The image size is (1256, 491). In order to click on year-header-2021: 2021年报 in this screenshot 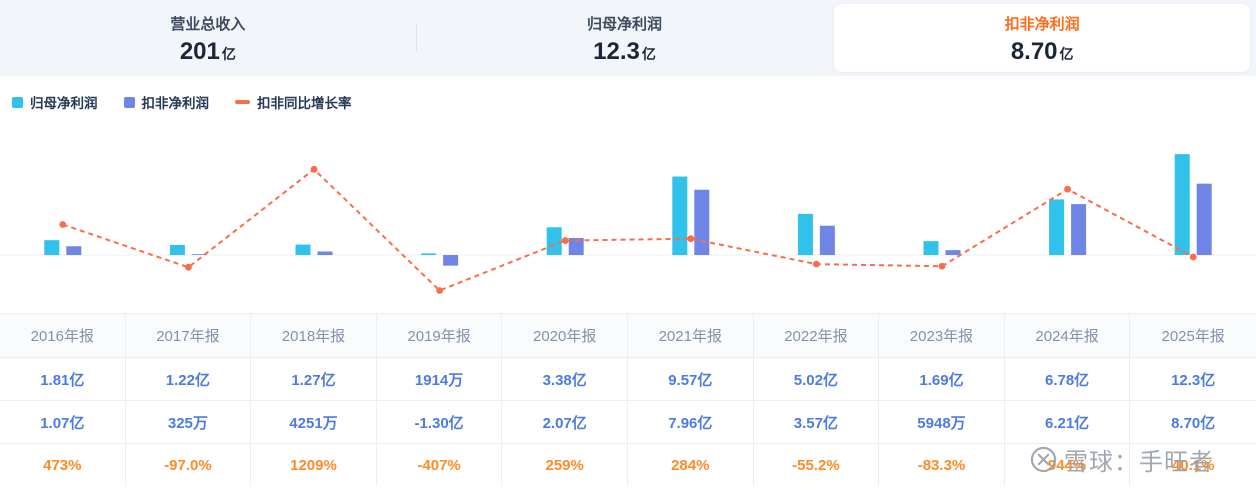, I will do `click(691, 335)`.